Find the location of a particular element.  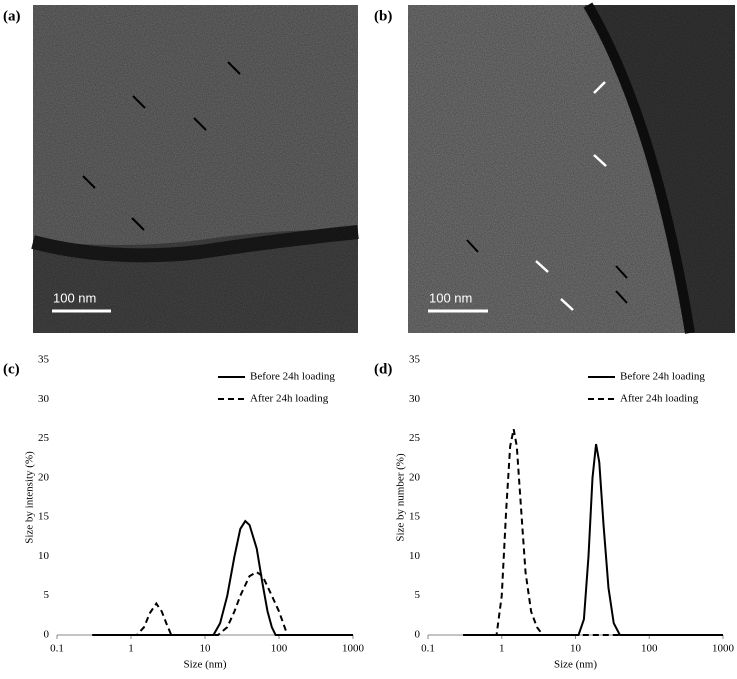

panel-label: (a) is located at coordinates (12, 16).